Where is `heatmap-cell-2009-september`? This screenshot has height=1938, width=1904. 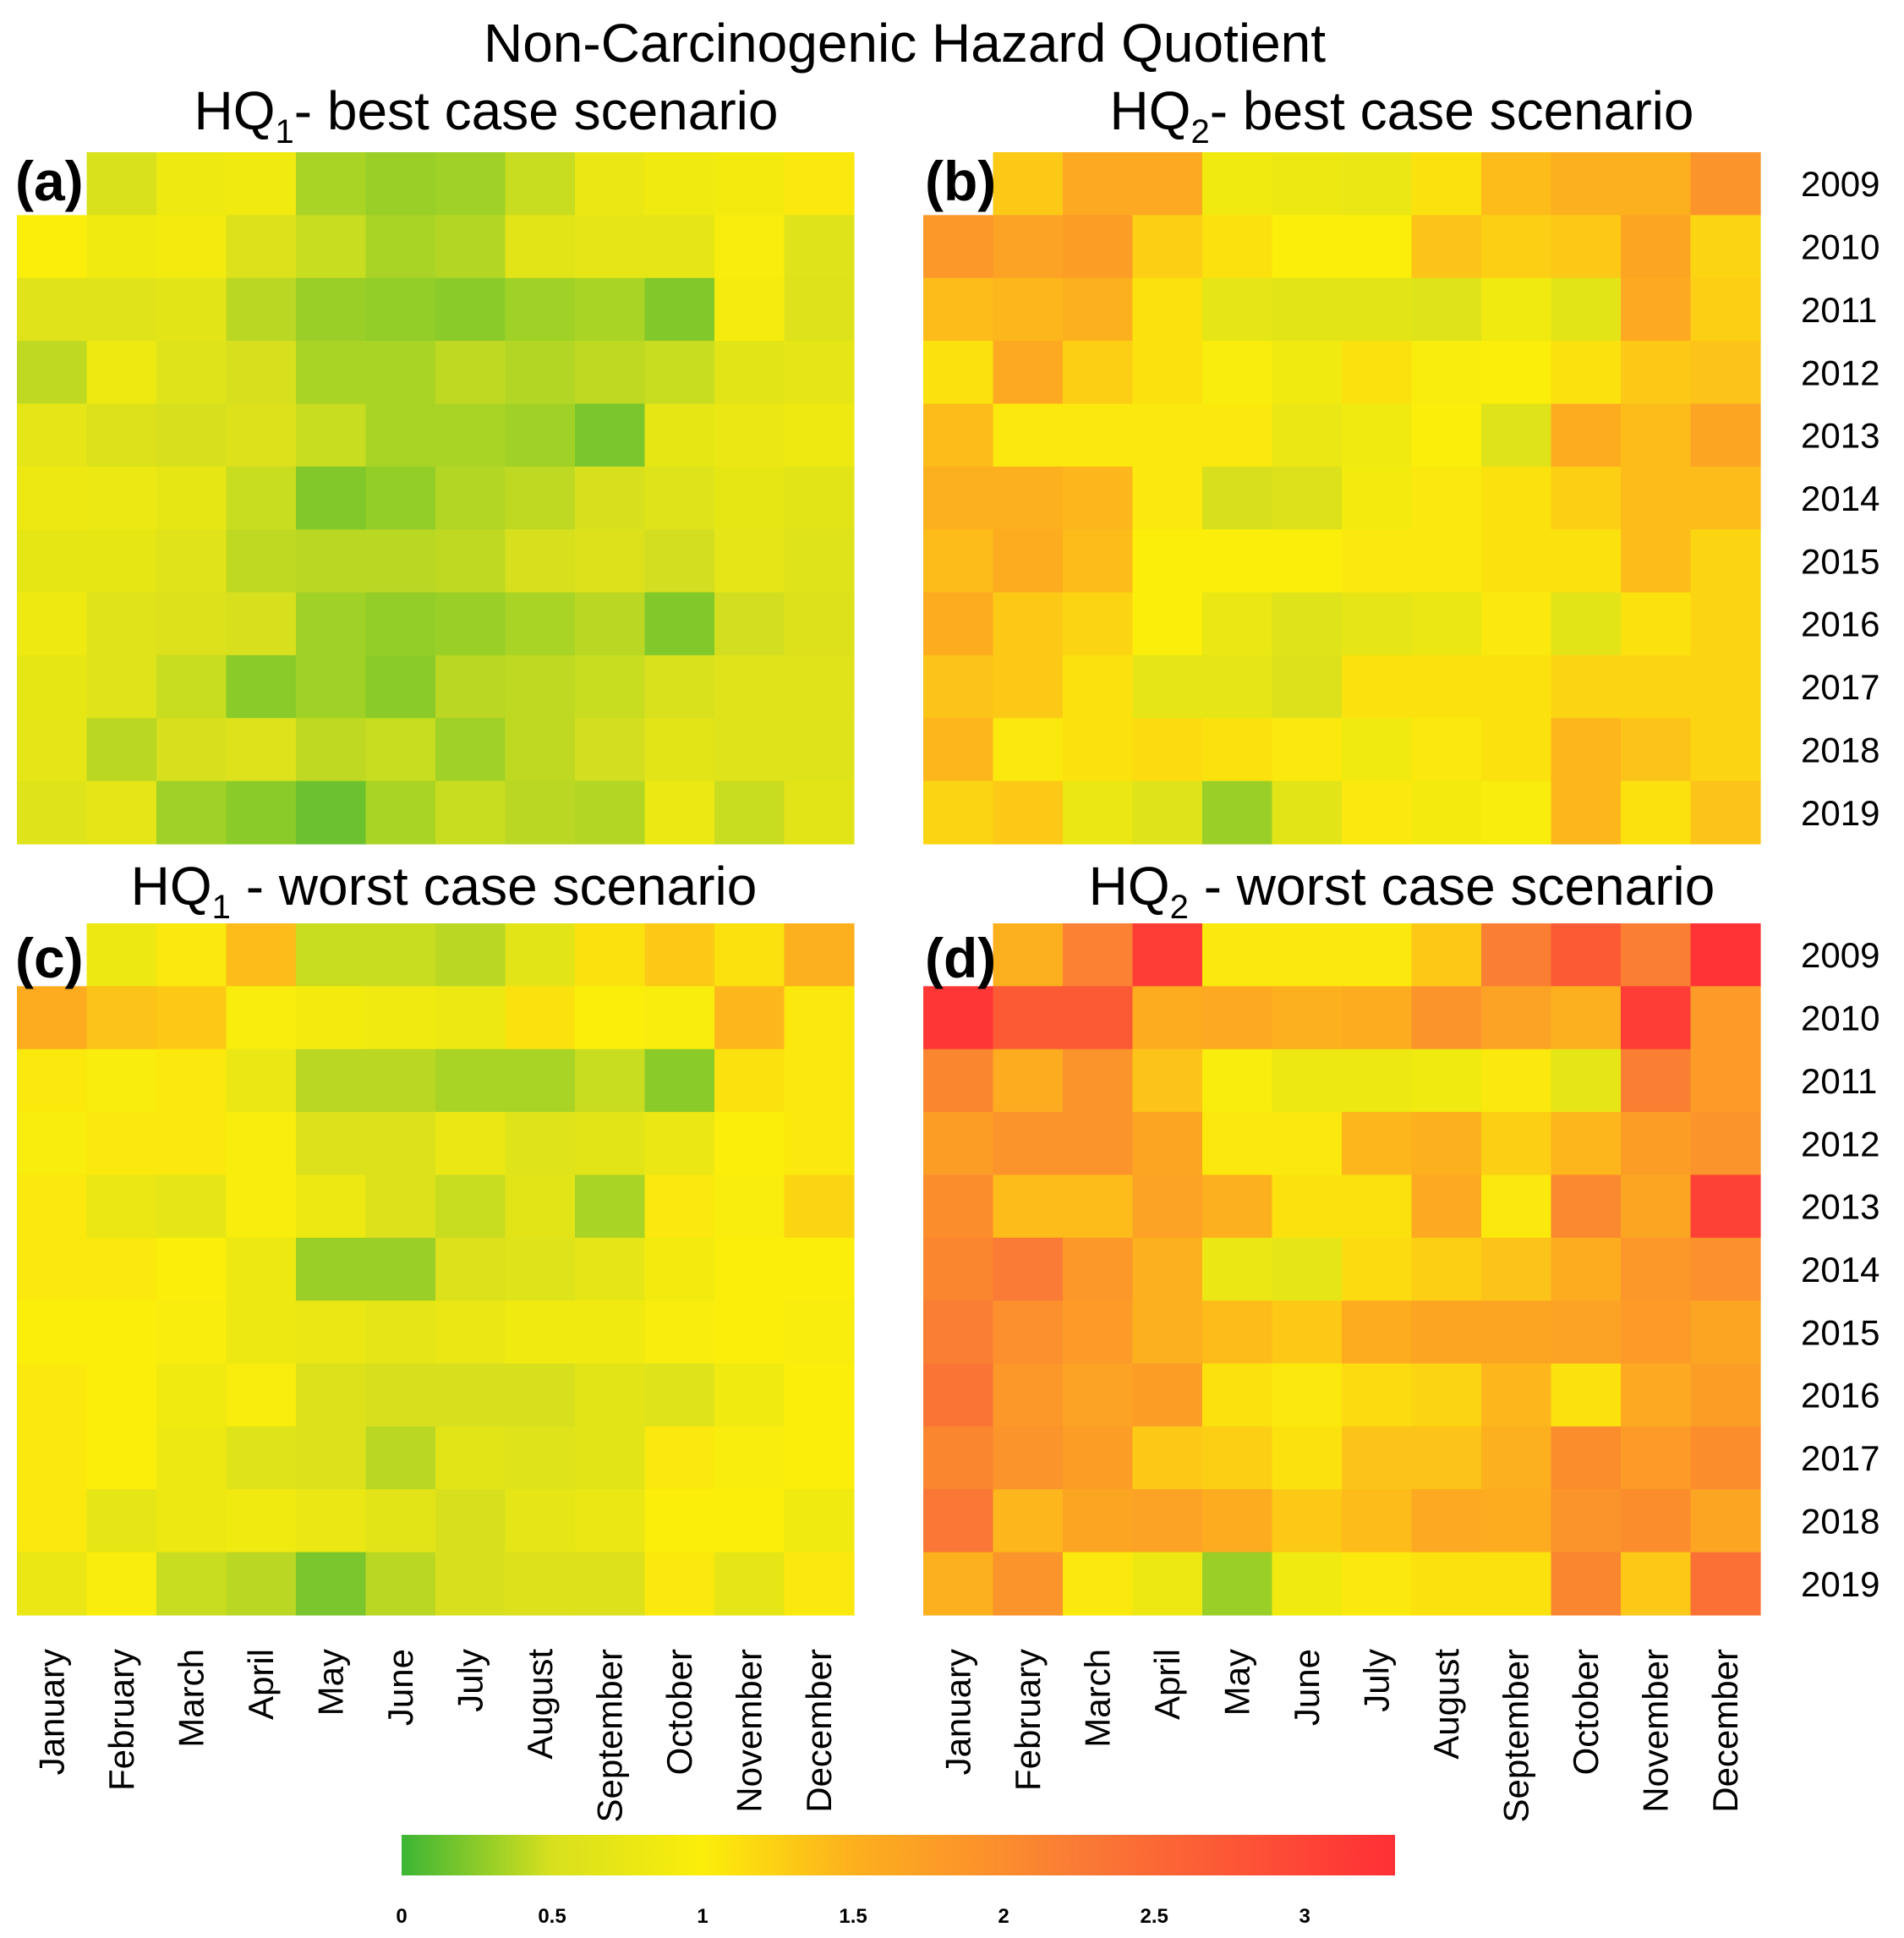
heatmap-cell-2009-september is located at coordinates (610, 184).